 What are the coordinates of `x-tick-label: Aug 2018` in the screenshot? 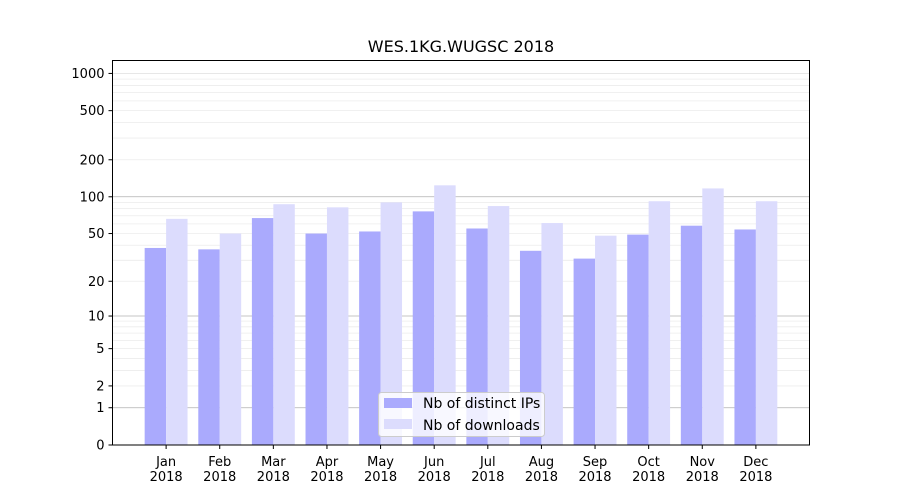 It's located at (541, 470).